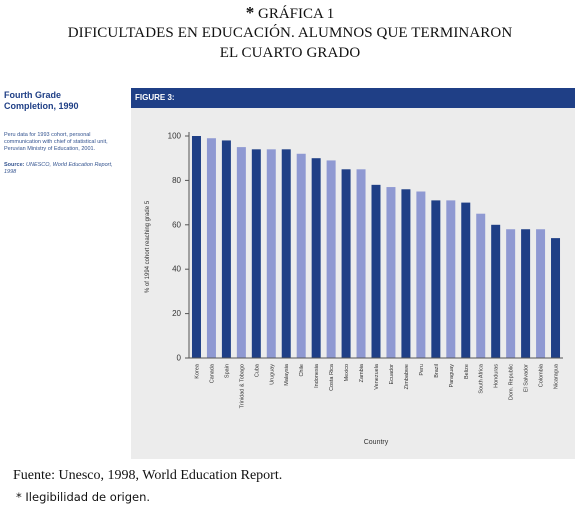  What do you see at coordinates (155, 97) in the screenshot?
I see `figure-label: FIGURE 3:` at bounding box center [155, 97].